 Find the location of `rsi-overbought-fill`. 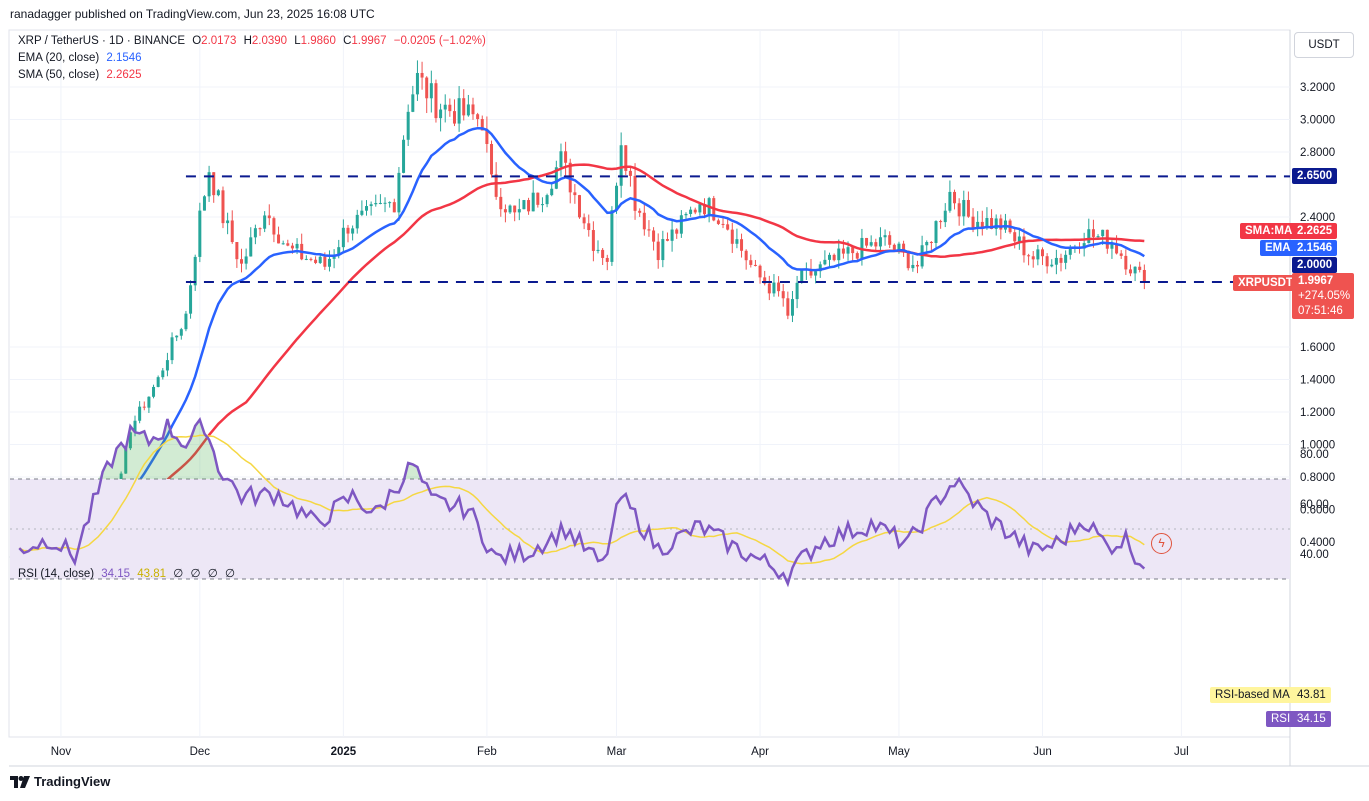

rsi-overbought-fill is located at coordinates (577, 449).